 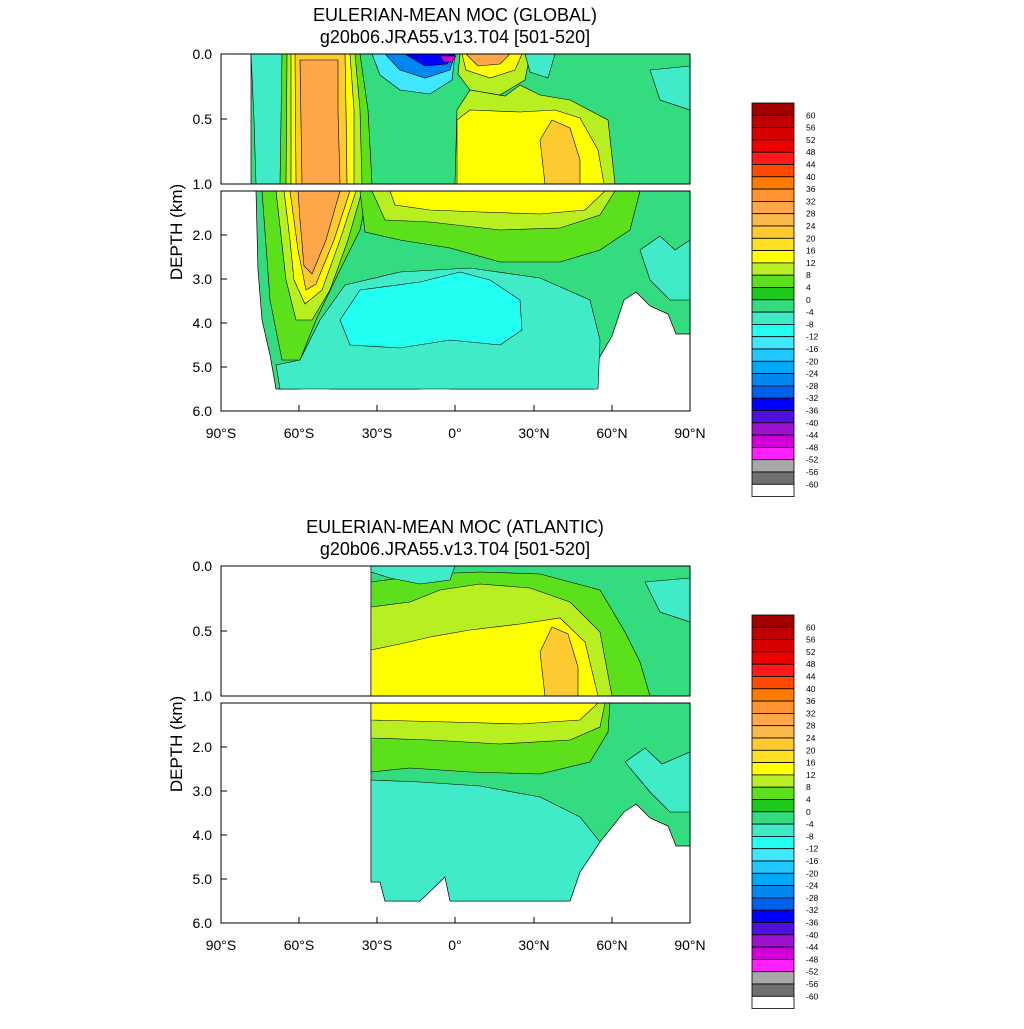 I want to click on colorbar-label: 32, so click(x=811, y=713).